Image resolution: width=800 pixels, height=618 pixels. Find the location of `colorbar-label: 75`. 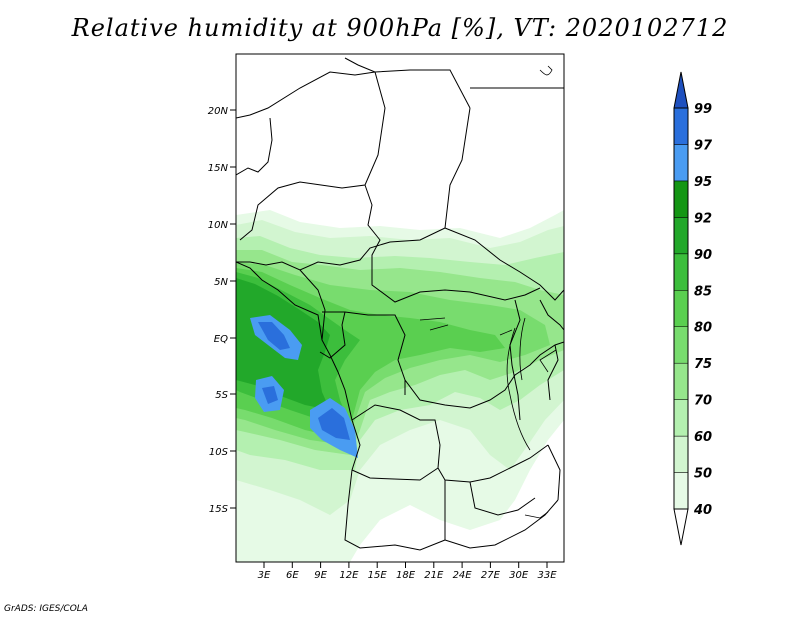

colorbar-label: 75 is located at coordinates (703, 364).